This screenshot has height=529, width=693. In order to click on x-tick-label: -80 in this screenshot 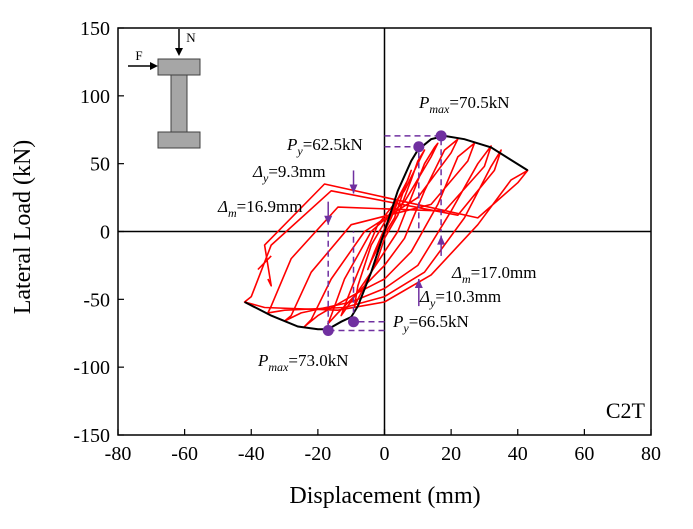, I will do `click(118, 454)`.